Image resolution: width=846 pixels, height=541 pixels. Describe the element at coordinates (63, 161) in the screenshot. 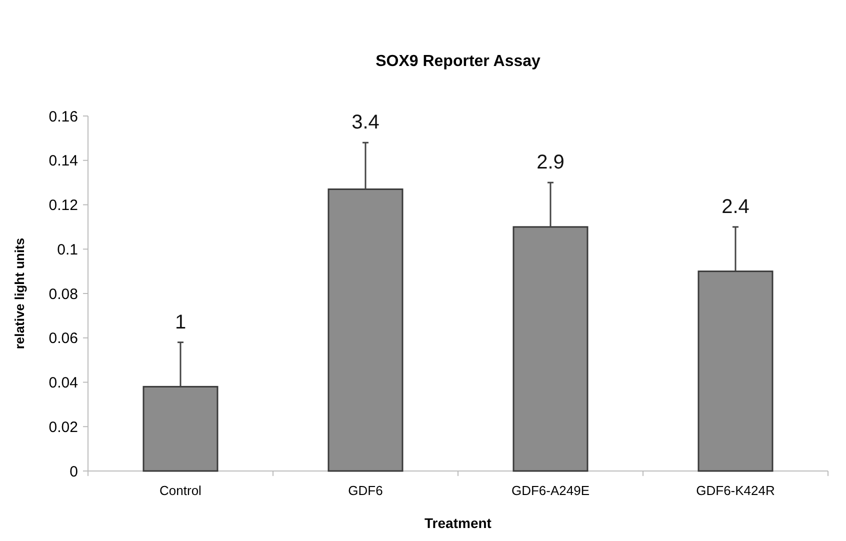

I see `y-tick-label: 0.14` at that location.